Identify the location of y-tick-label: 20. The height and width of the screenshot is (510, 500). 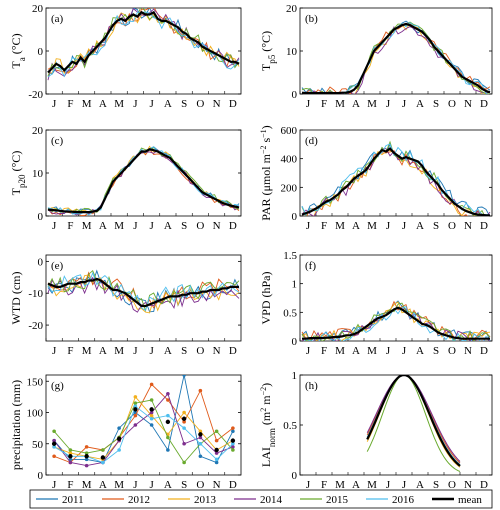
(38, 9).